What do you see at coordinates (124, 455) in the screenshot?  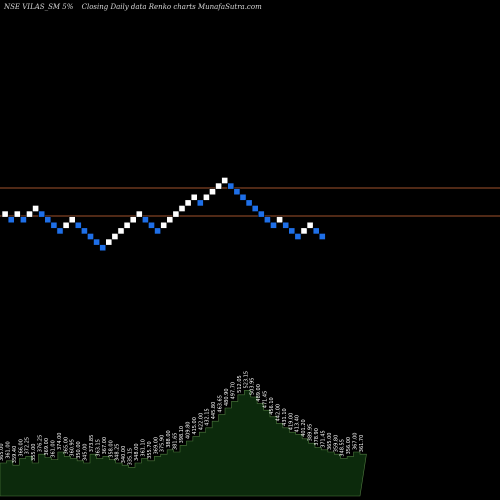 I see `volume-label: 340.00` at bounding box center [124, 455].